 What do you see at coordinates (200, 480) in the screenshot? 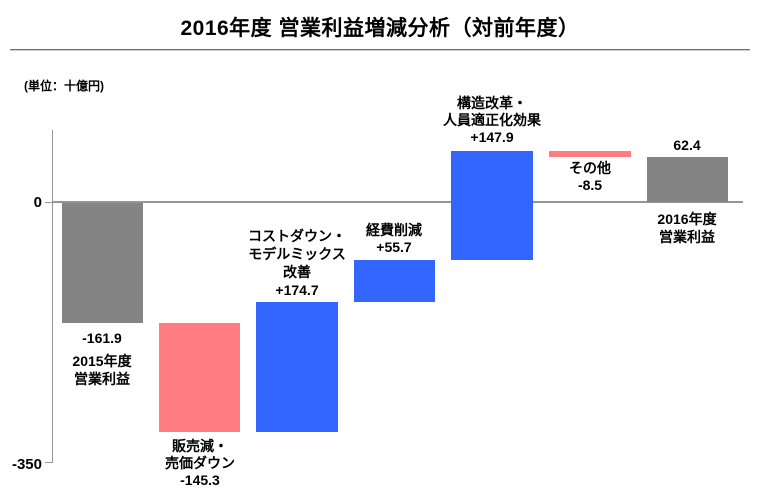
I see `bar-value: -145.3` at bounding box center [200, 480].